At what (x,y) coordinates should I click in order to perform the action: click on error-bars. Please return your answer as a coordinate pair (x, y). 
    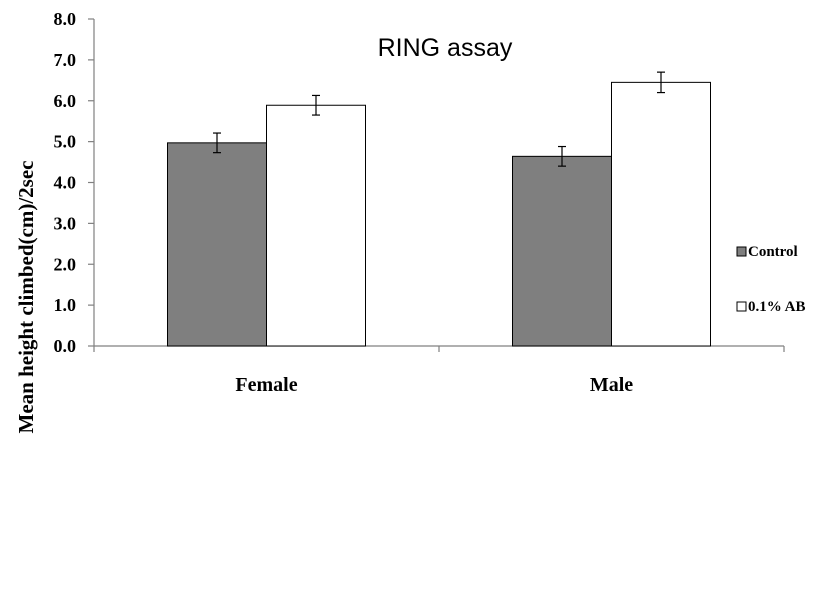
    Looking at the image, I should click on (439, 119).